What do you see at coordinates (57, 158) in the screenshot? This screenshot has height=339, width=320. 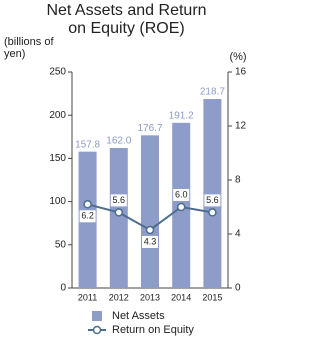 I see `y-tick-label: 150` at bounding box center [57, 158].